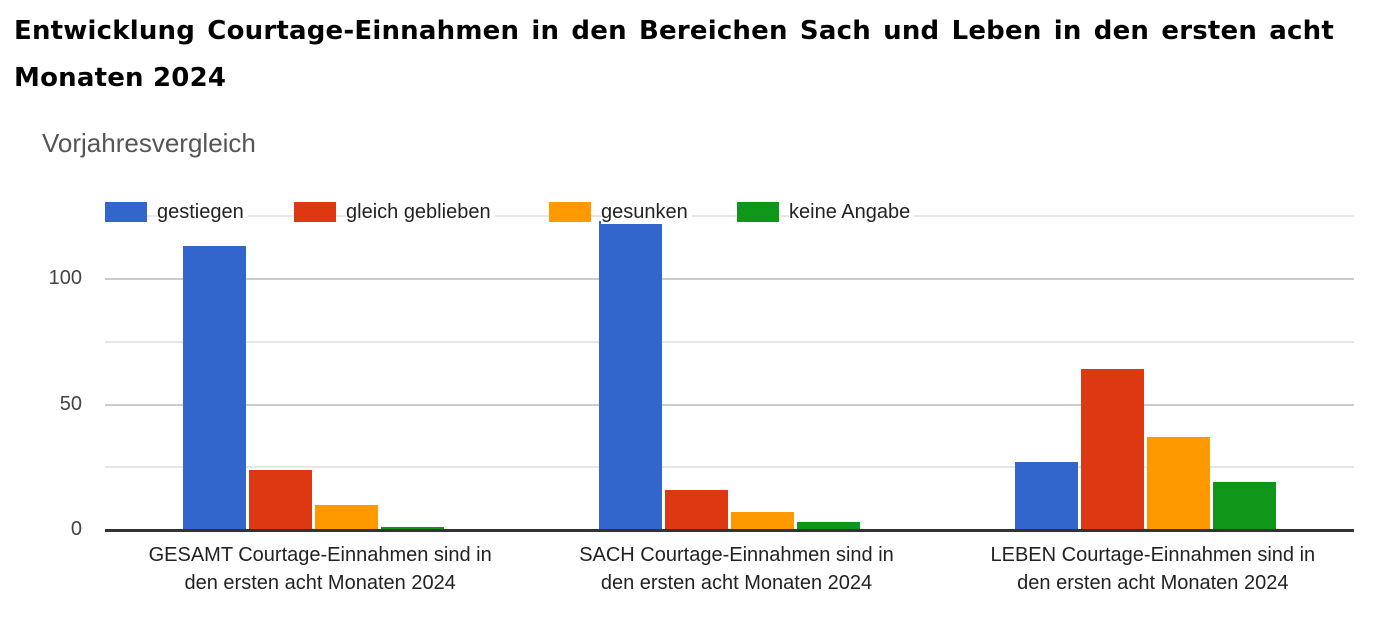 Image resolution: width=1379 pixels, height=623 pixels. I want to click on legend-label: gesunken, so click(646, 212).